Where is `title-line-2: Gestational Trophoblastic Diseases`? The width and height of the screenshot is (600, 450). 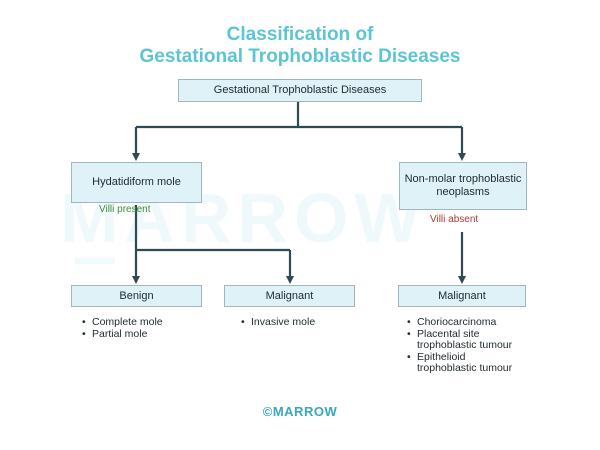 title-line-2: Gestational Trophoblastic Diseases is located at coordinates (300, 56).